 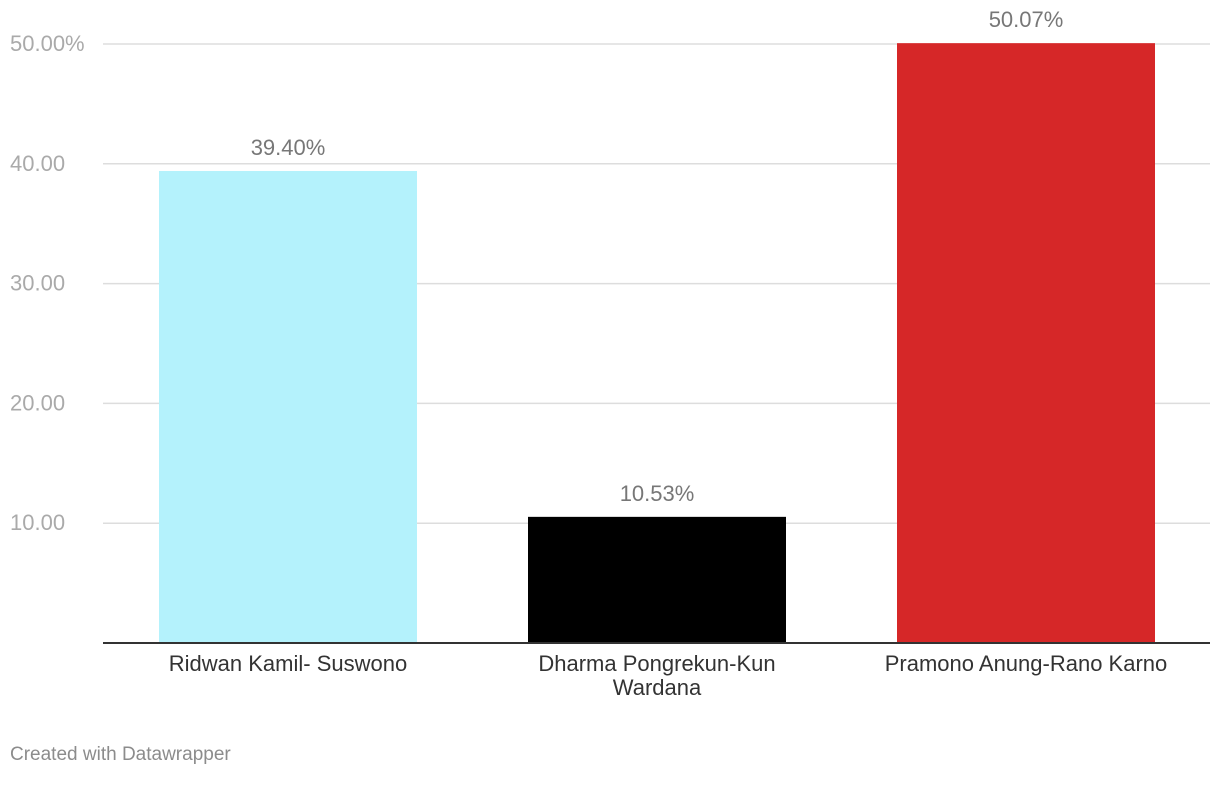 What do you see at coordinates (1026, 19) in the screenshot?
I see `bar-value-label: 50.07%` at bounding box center [1026, 19].